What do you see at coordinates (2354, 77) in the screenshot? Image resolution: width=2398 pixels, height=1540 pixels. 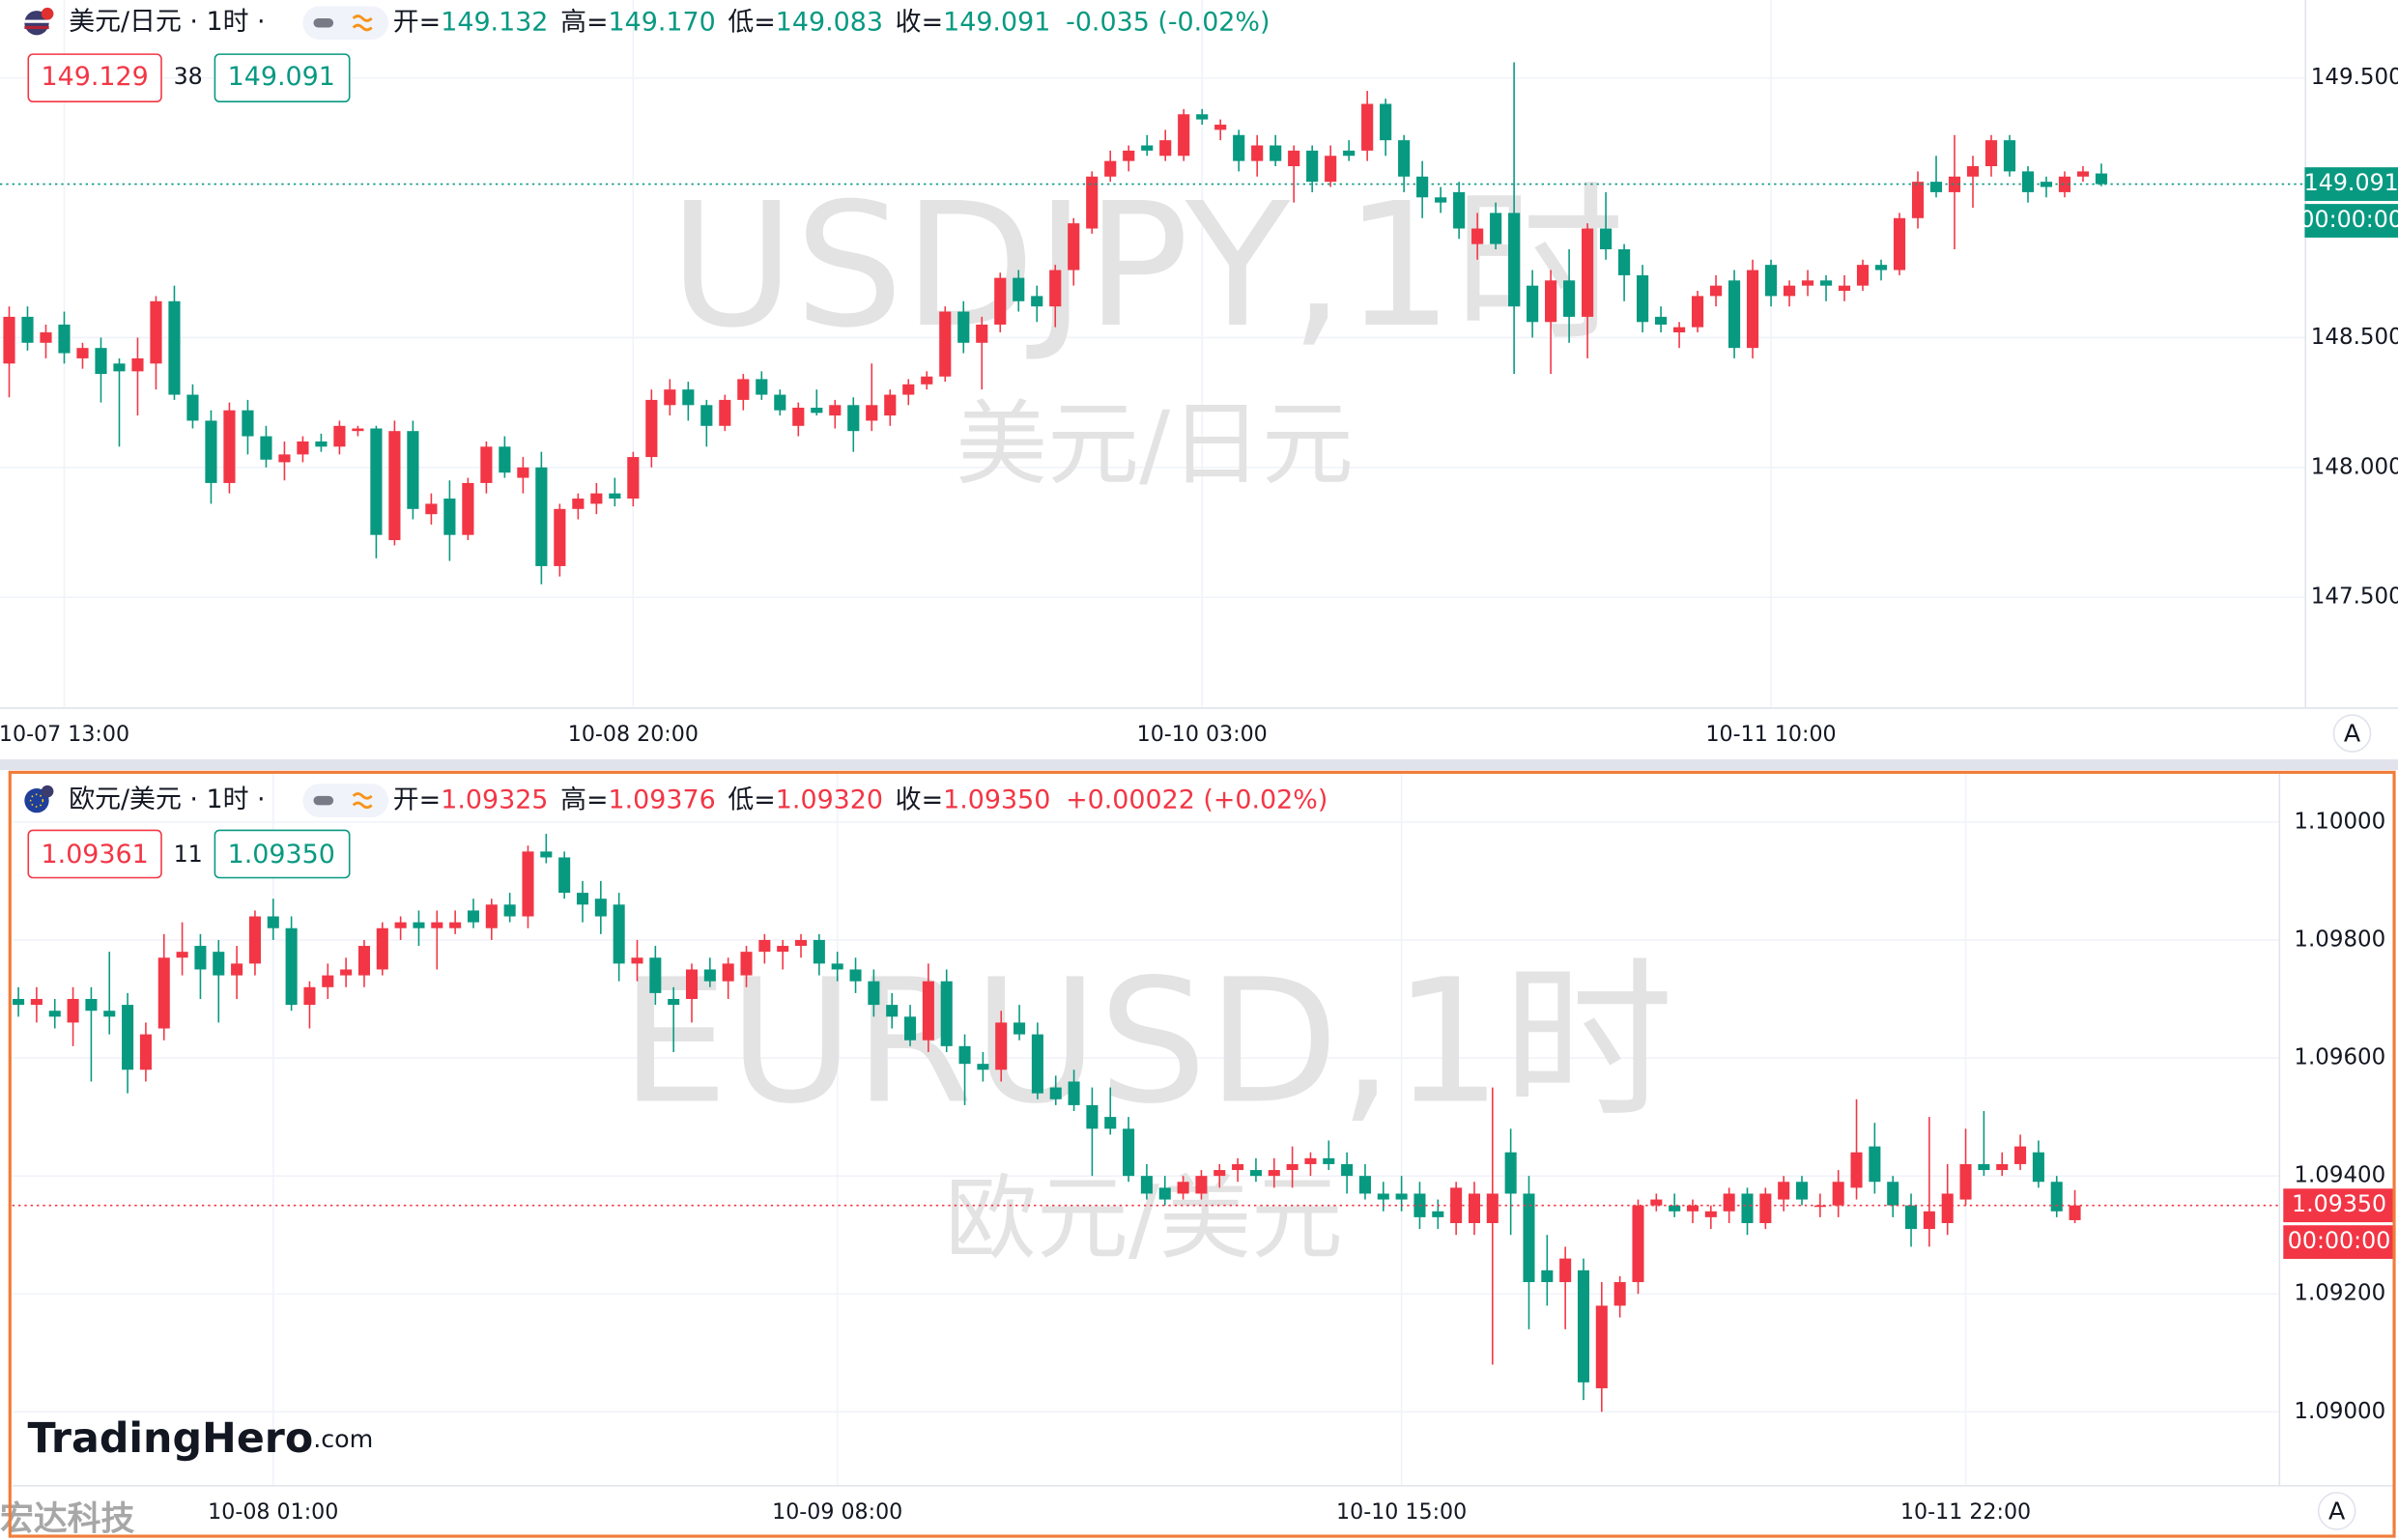 I see `y-tick-label: 149.500` at bounding box center [2354, 77].